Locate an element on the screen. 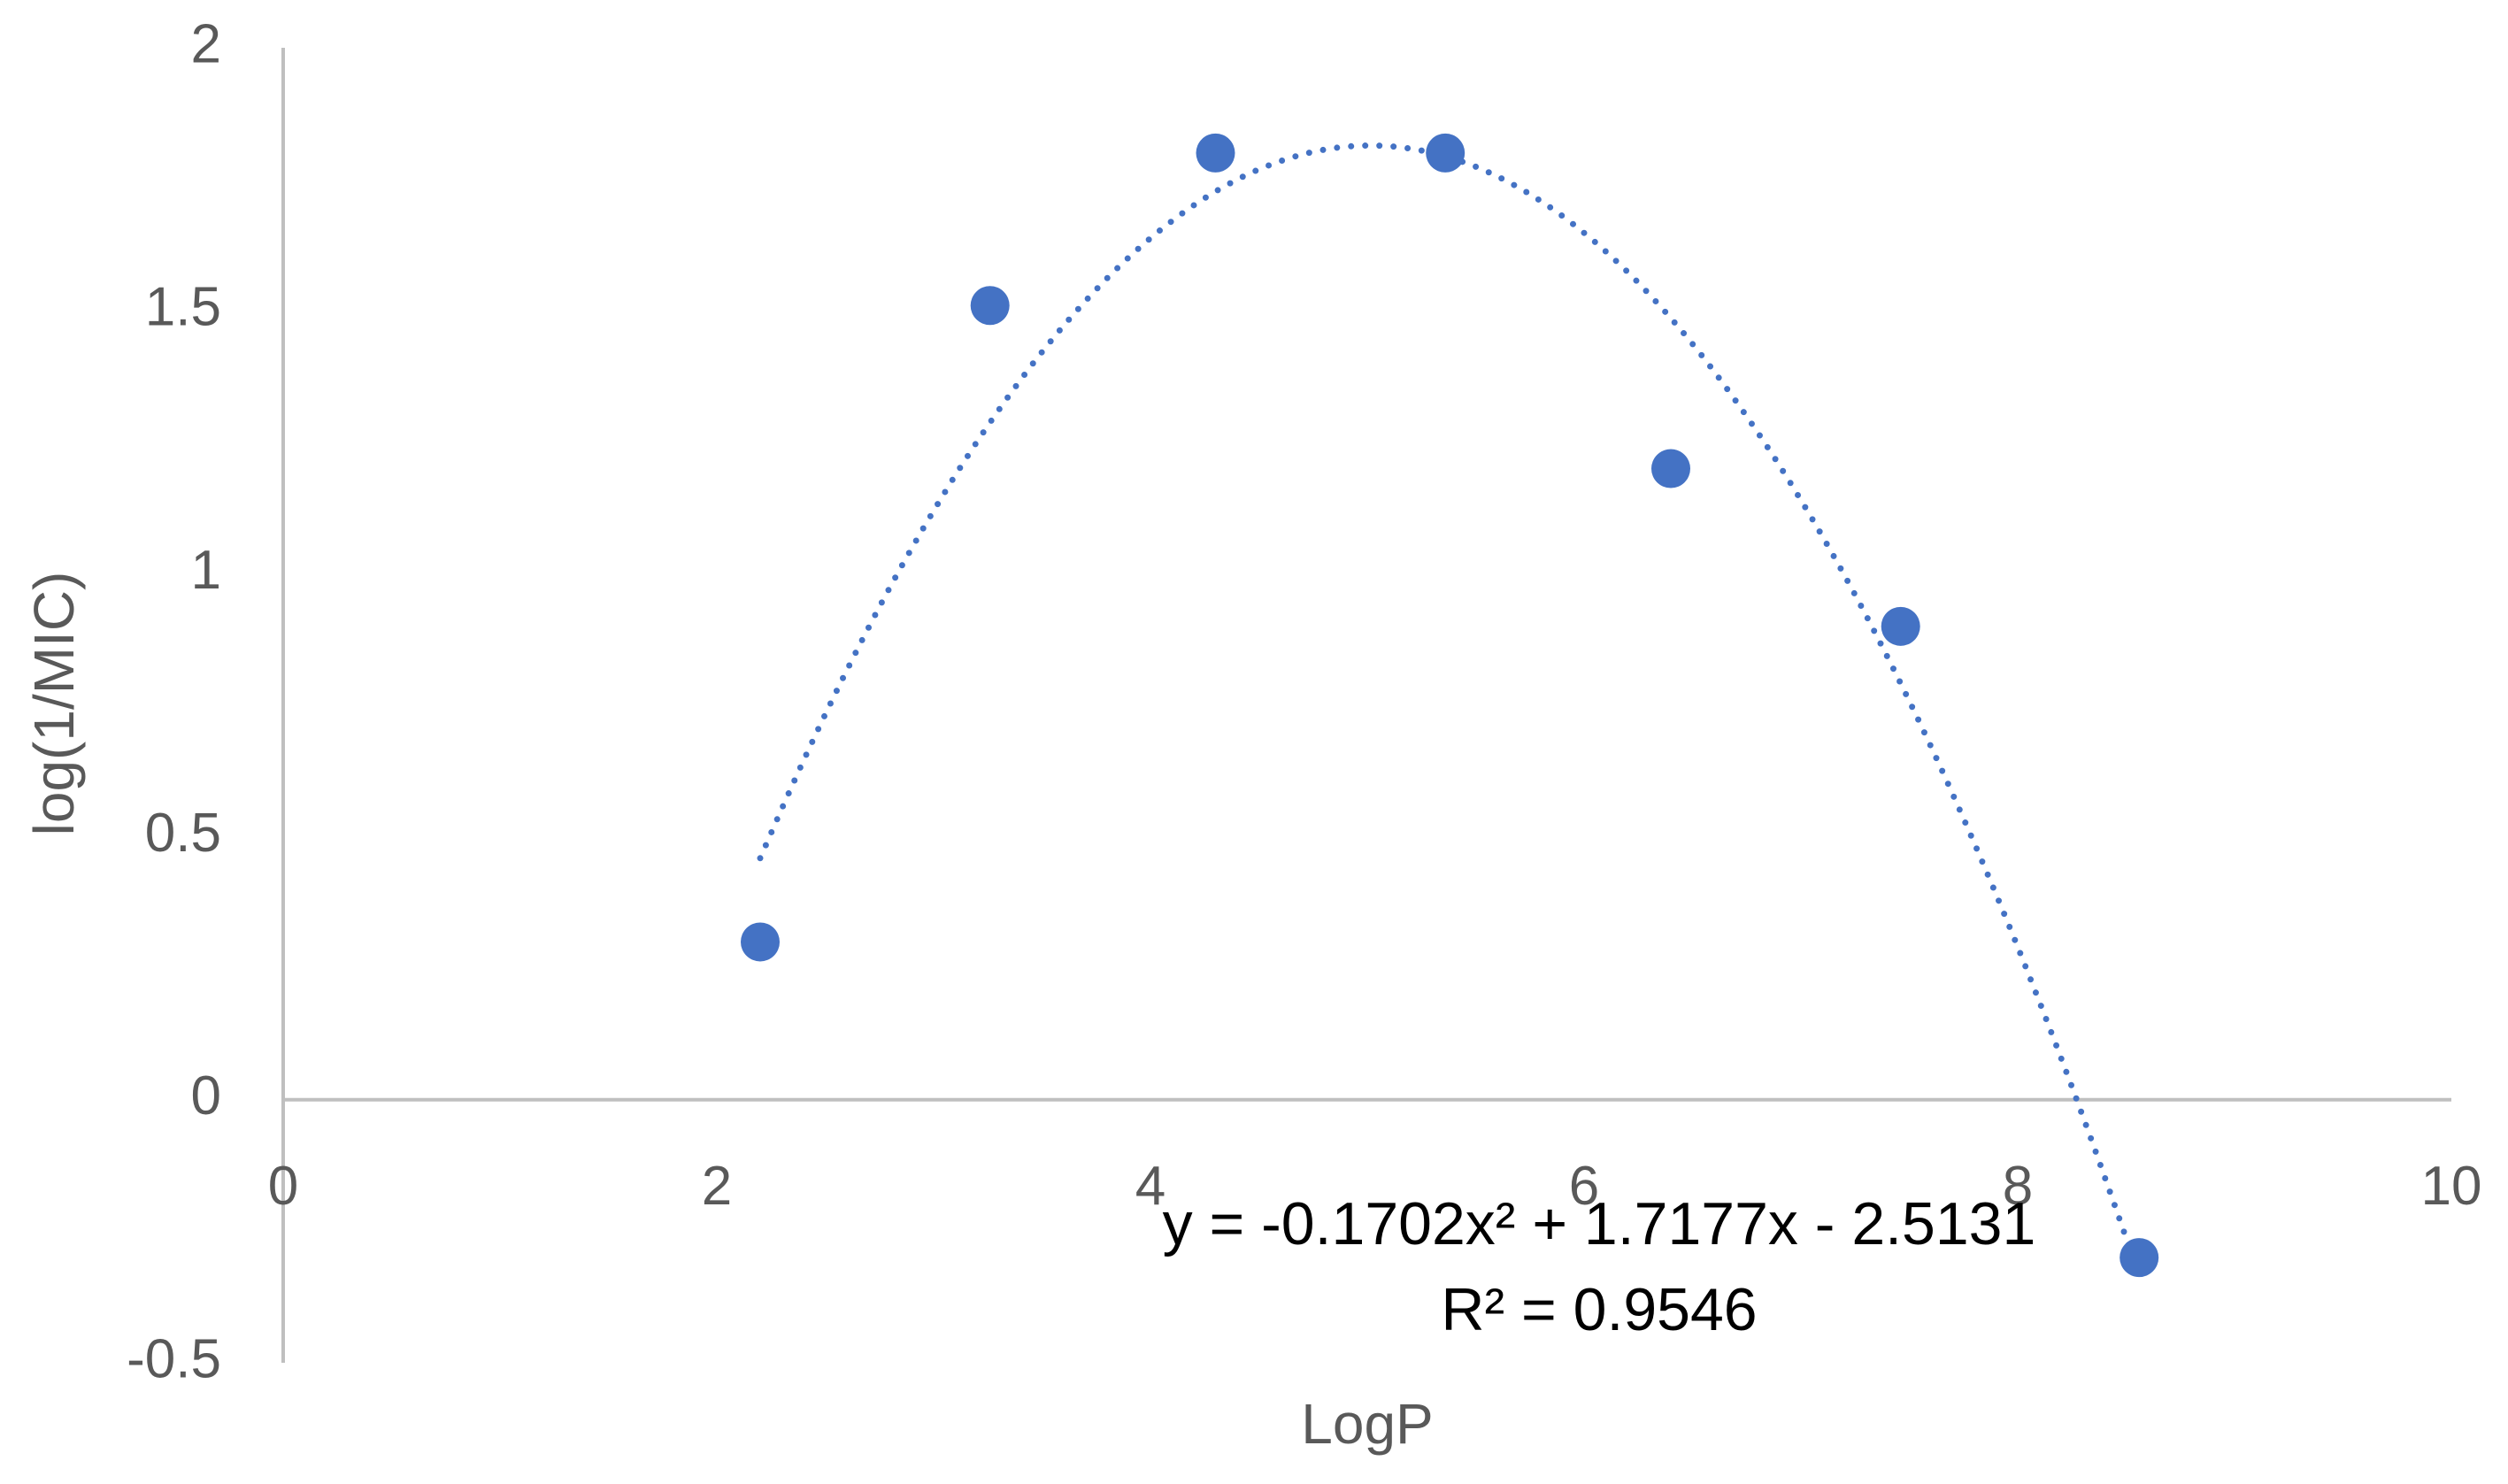  y-tick-label: -0.5 is located at coordinates (174, 1358).